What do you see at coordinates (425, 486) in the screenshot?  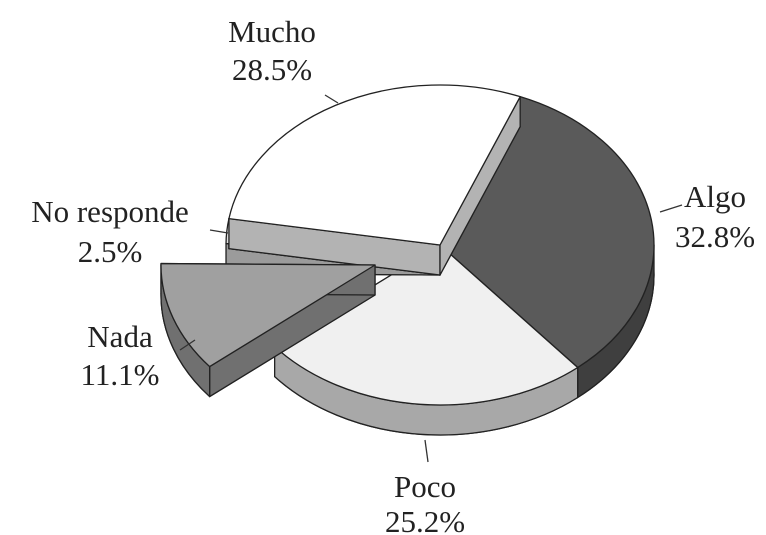 I see `slice-label: Poco` at bounding box center [425, 486].